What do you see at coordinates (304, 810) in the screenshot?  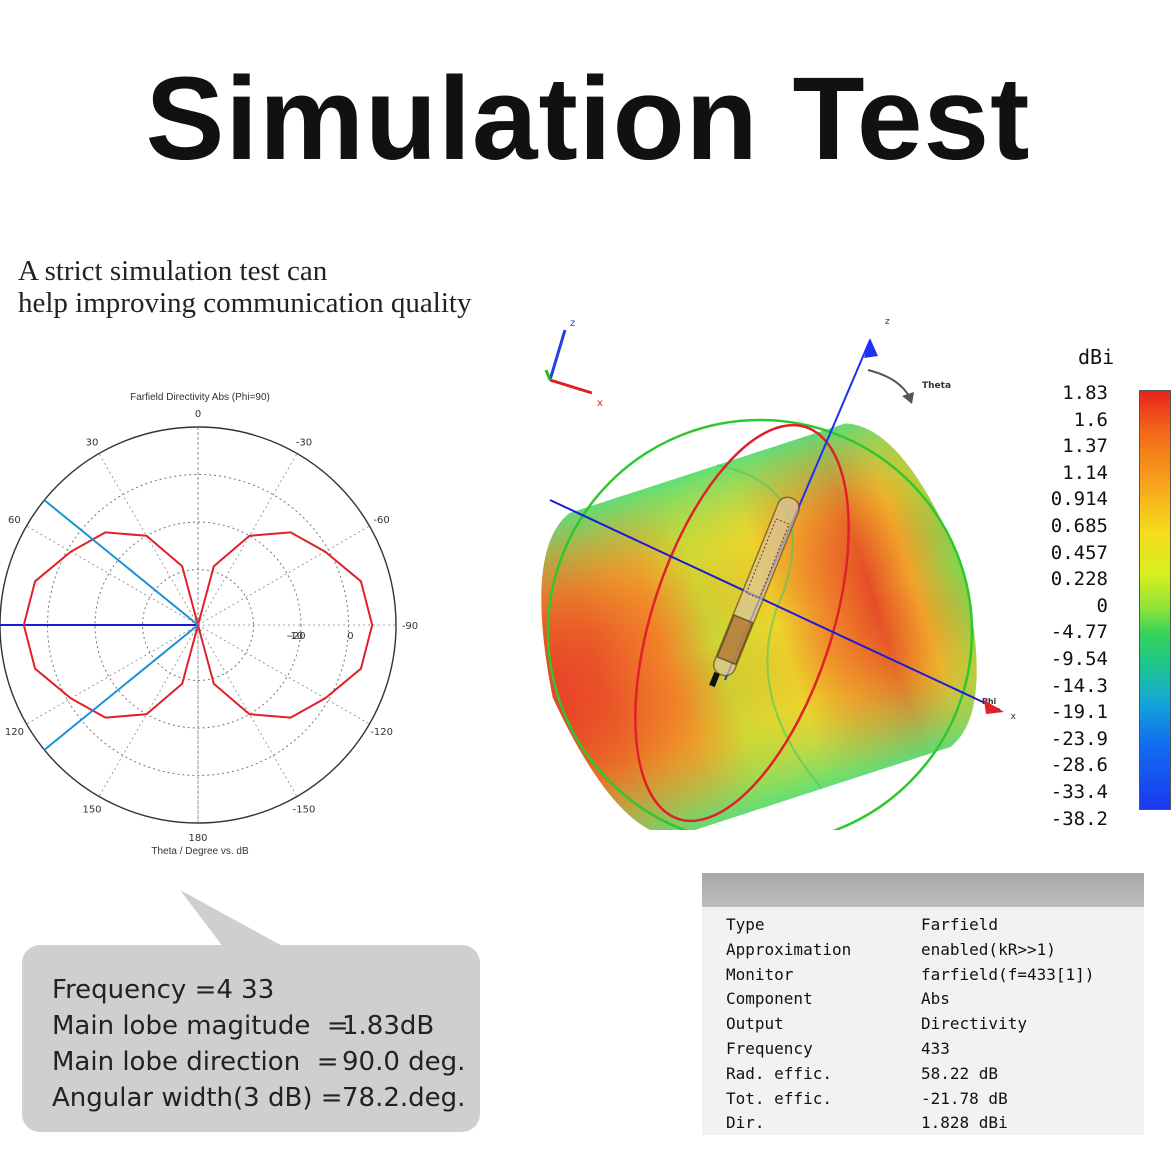 I see `polar-angle-label: -150` at bounding box center [304, 810].